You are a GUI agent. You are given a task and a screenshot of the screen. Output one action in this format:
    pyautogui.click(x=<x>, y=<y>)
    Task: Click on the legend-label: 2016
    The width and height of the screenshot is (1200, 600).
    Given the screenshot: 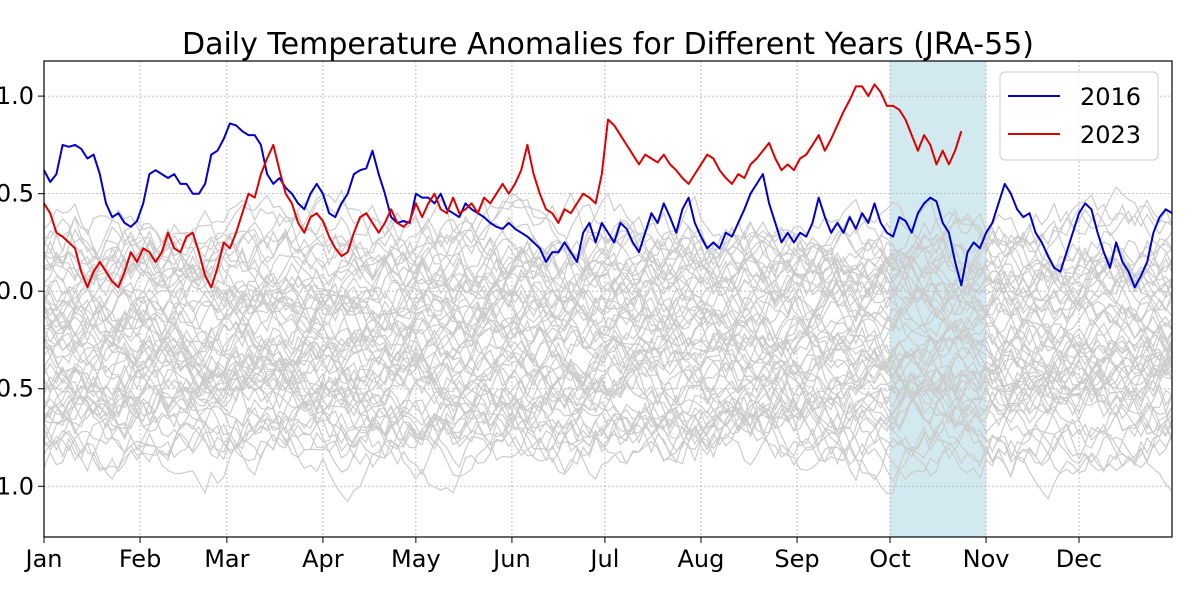 What is the action you would take?
    pyautogui.click(x=1110, y=97)
    